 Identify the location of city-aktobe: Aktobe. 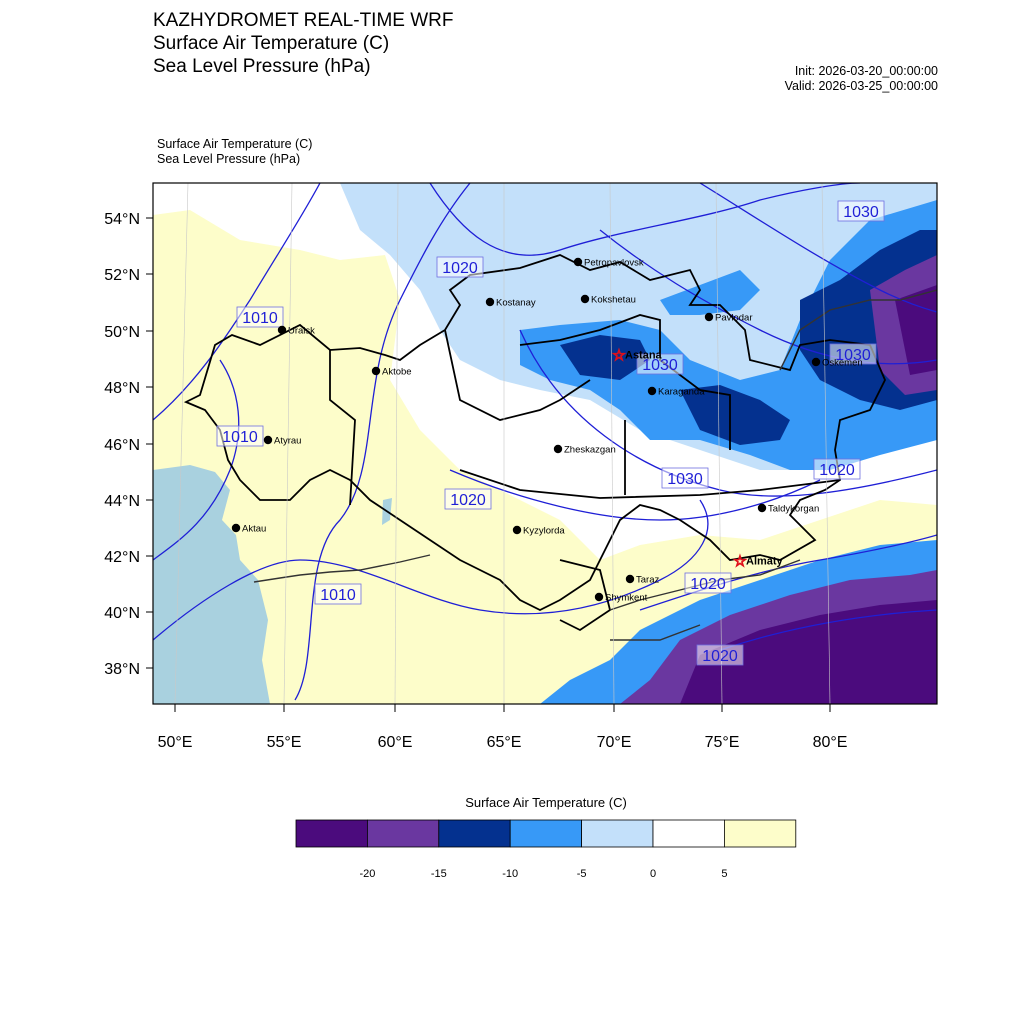
(391, 372).